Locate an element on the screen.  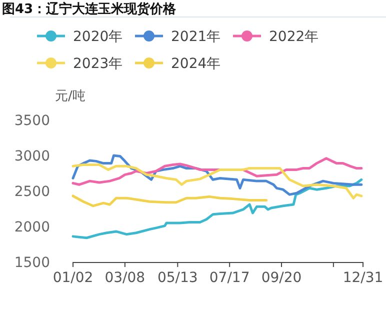
x-tick-label: 09/20 is located at coordinates (281, 278).